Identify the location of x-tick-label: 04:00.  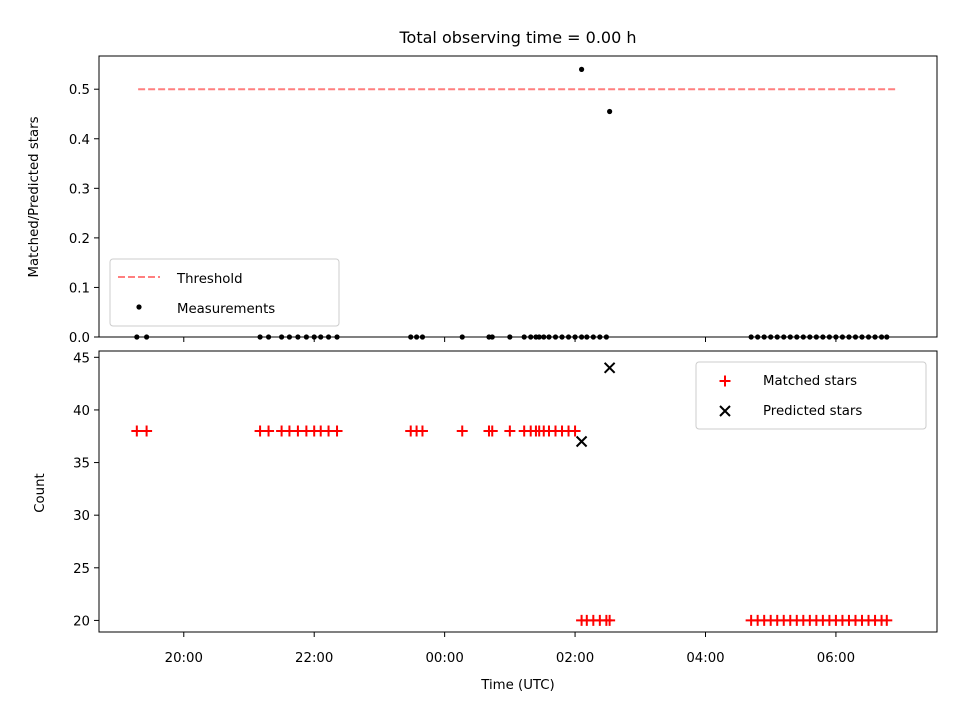
(705, 658).